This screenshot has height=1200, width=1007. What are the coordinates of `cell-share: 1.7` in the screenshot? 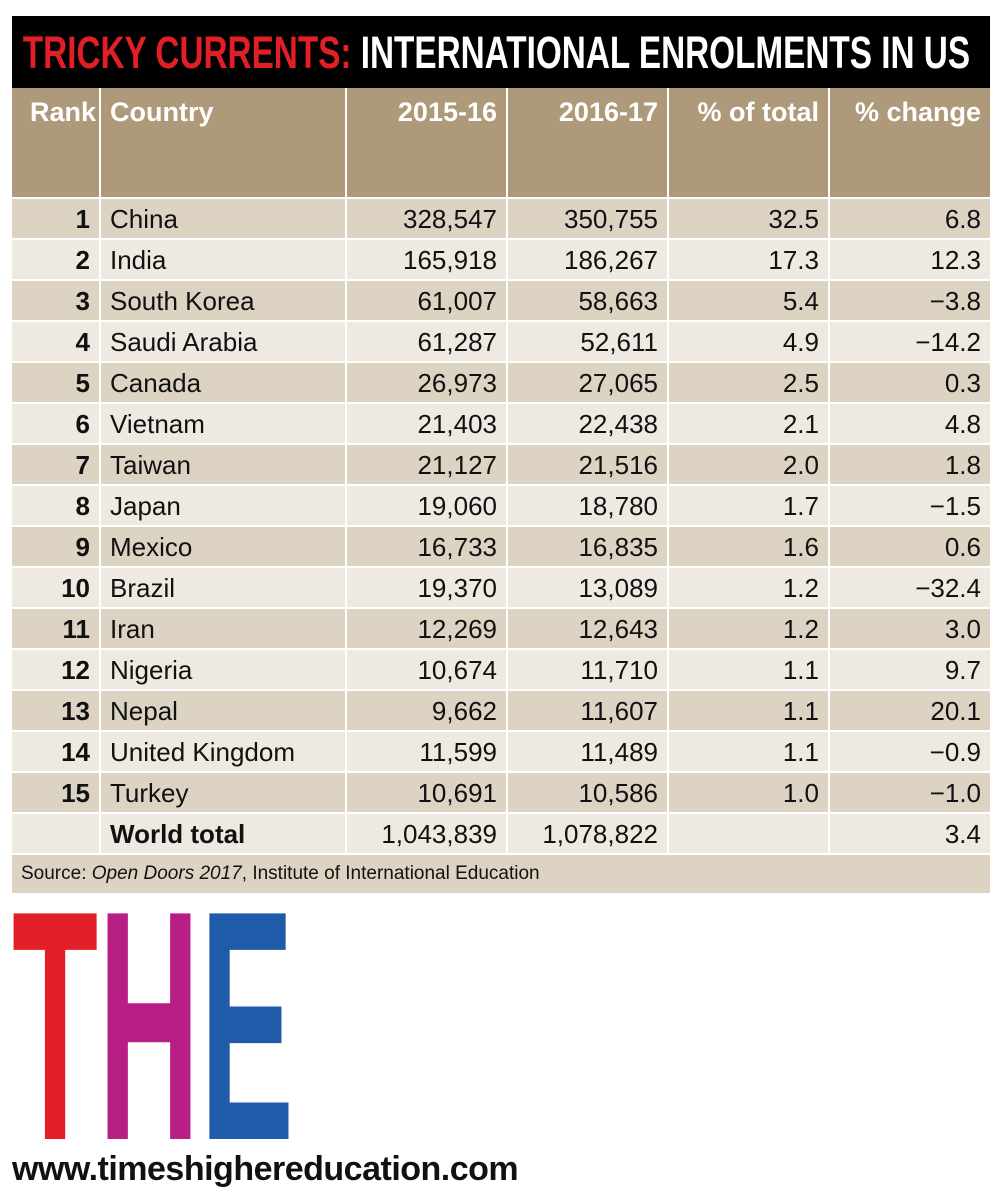 It's located at (749, 506).